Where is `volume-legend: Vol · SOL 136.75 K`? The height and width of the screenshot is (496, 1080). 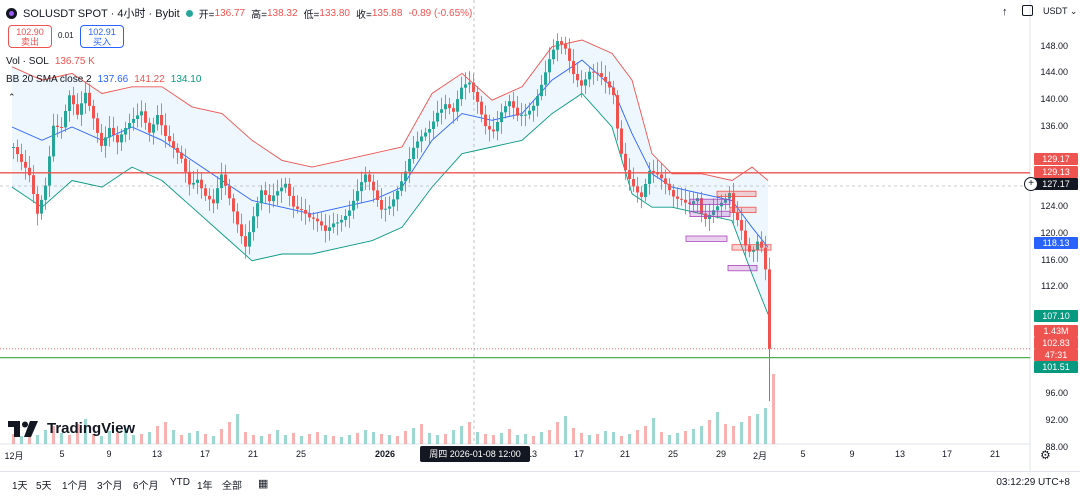 volume-legend: Vol · SOL 136.75 K is located at coordinates (50, 61).